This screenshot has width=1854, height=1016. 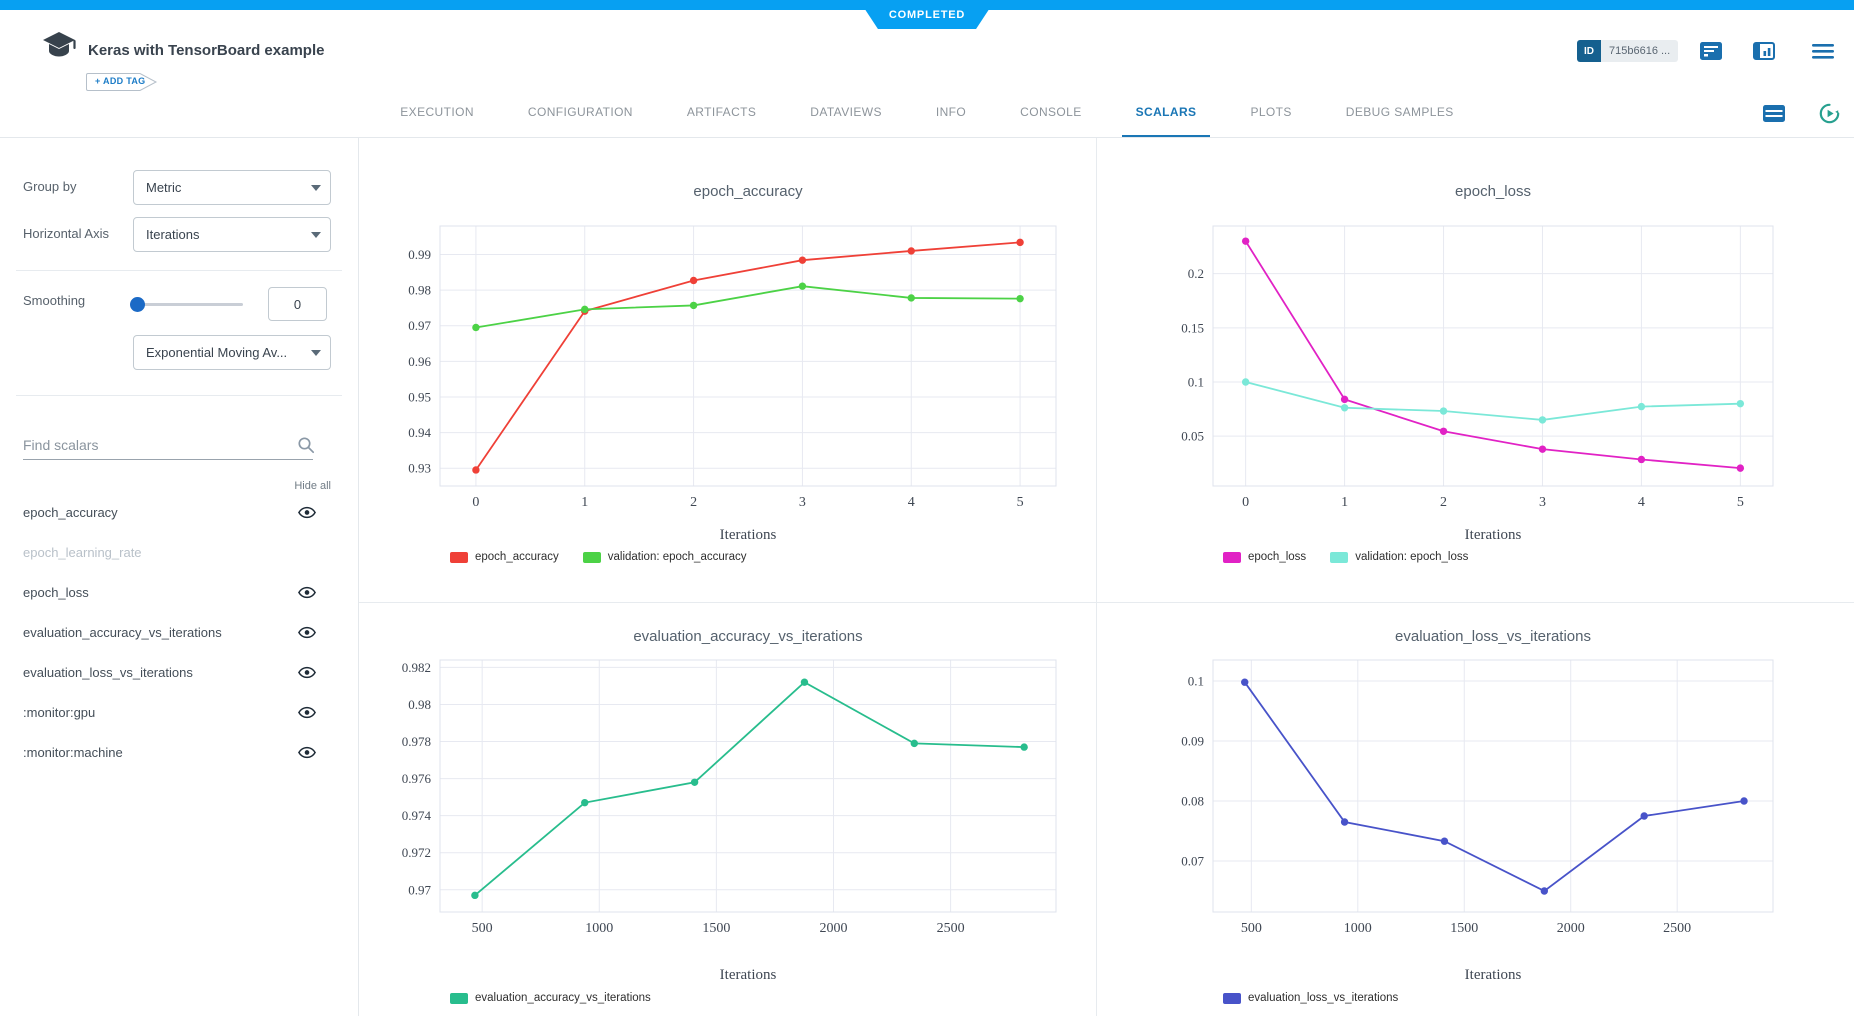 I want to click on horizontal-axis-select: Iterations, so click(x=232, y=234).